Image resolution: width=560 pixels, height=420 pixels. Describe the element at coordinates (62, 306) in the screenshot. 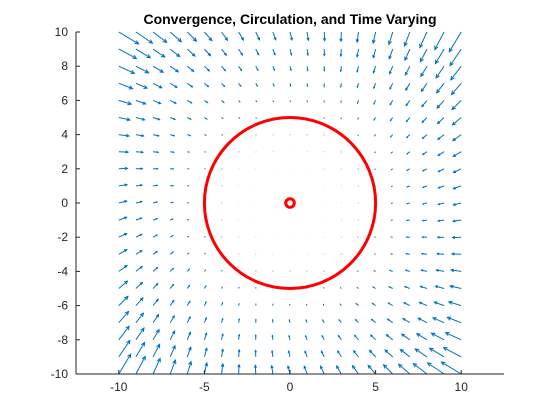

I see `y-tick-label: -6` at that location.